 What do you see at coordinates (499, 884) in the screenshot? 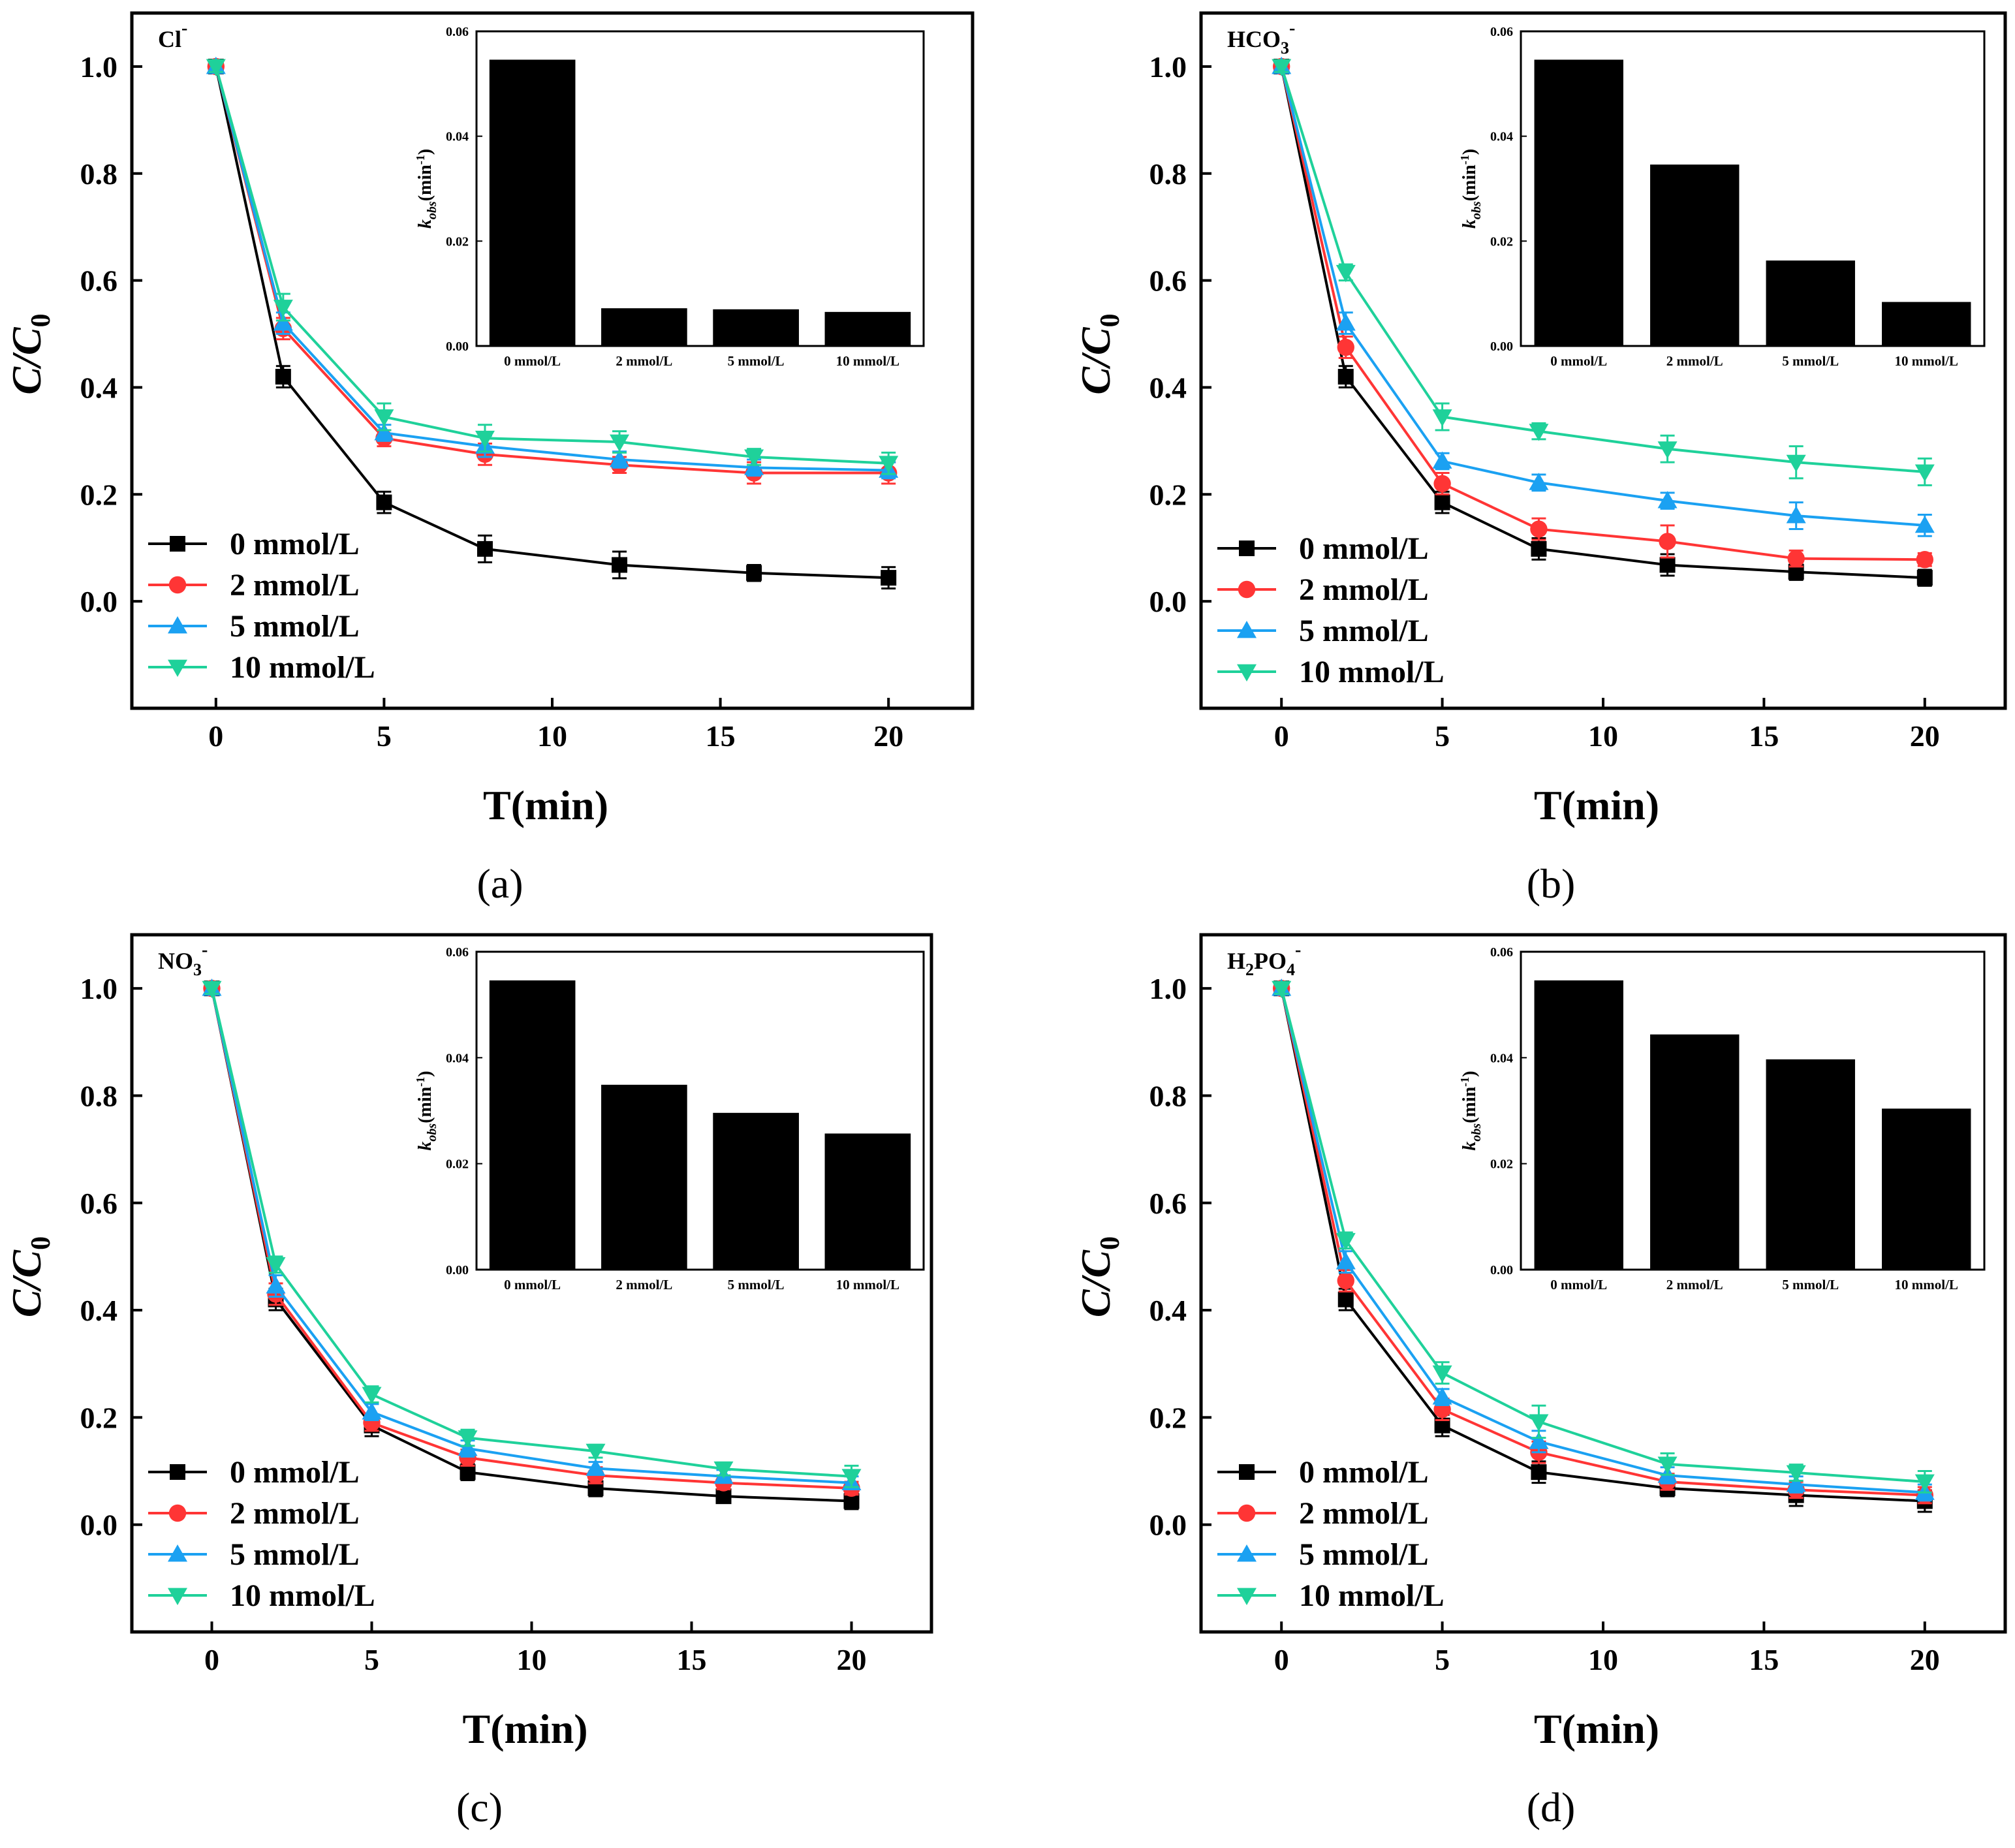
I see `panel-label: (a)` at bounding box center [499, 884].